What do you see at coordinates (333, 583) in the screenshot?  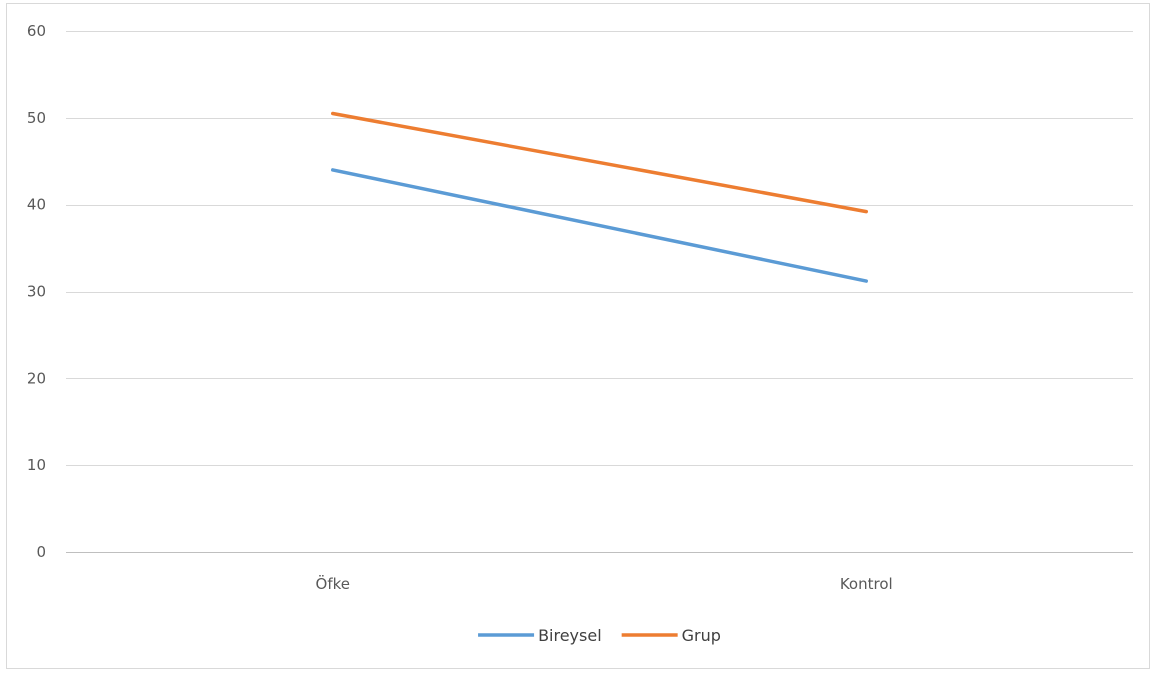 I see `x-tick-label-0: Öfke` at bounding box center [333, 583].